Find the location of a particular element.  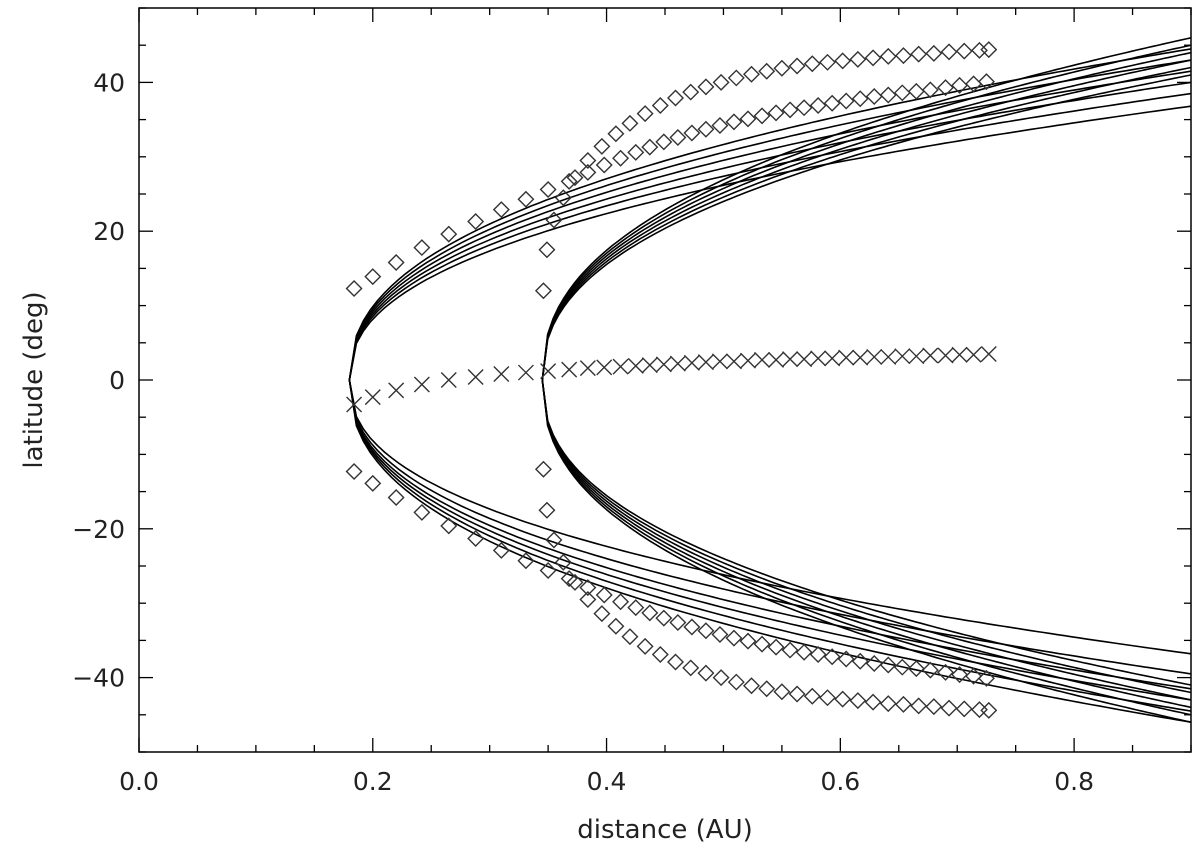

y-tick-label: −40 is located at coordinates (98, 678).